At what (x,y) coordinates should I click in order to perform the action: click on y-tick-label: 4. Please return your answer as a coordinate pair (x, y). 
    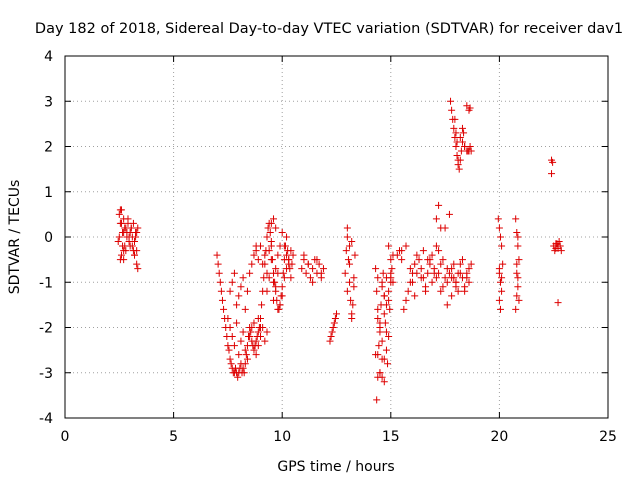
    Looking at the image, I should click on (48, 57).